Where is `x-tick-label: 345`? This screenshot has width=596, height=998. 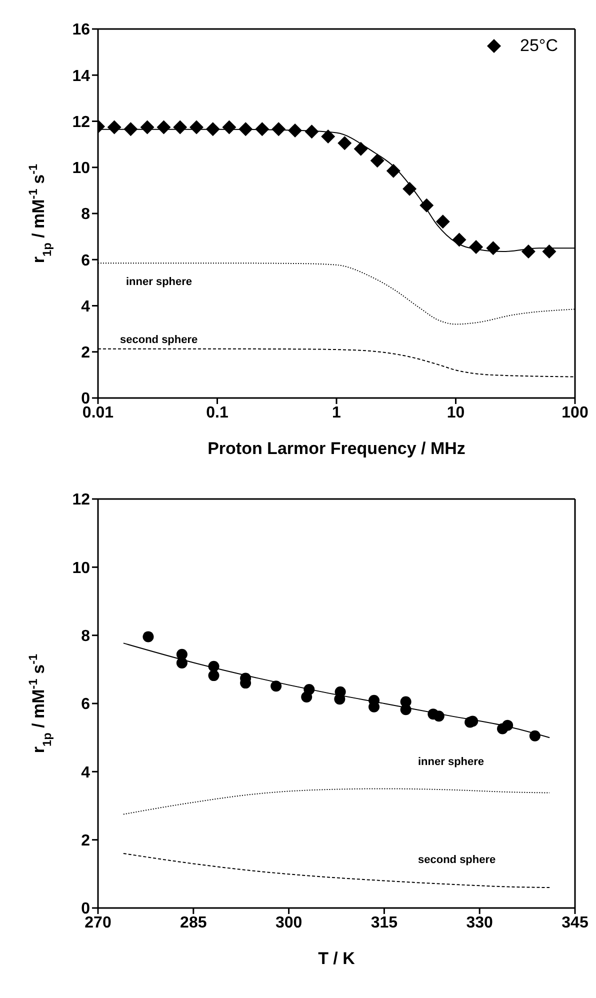 x-tick-label: 345 is located at coordinates (575, 923).